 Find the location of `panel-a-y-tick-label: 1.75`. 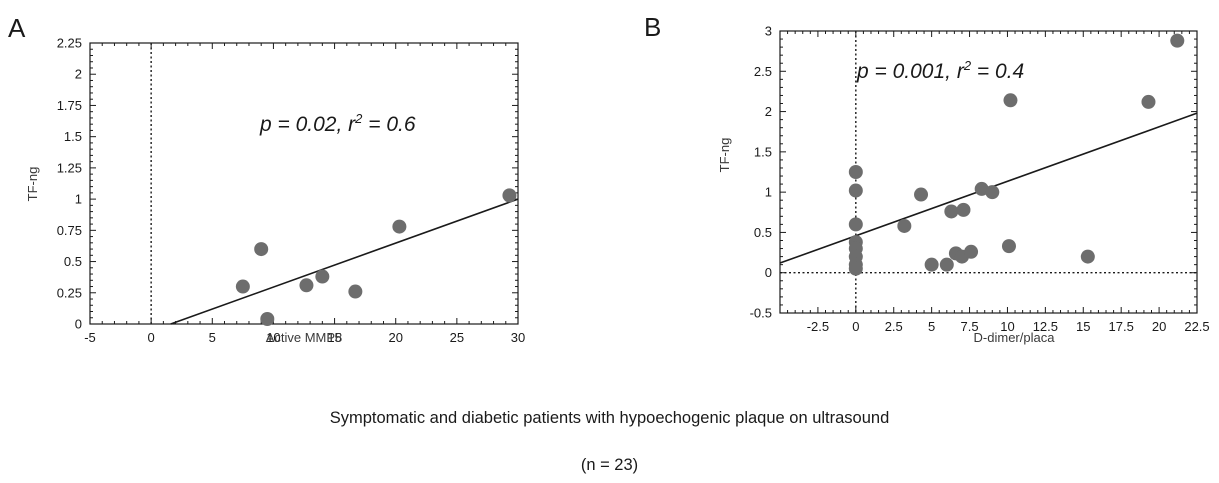

panel-a-y-tick-label: 1.75 is located at coordinates (69, 105).